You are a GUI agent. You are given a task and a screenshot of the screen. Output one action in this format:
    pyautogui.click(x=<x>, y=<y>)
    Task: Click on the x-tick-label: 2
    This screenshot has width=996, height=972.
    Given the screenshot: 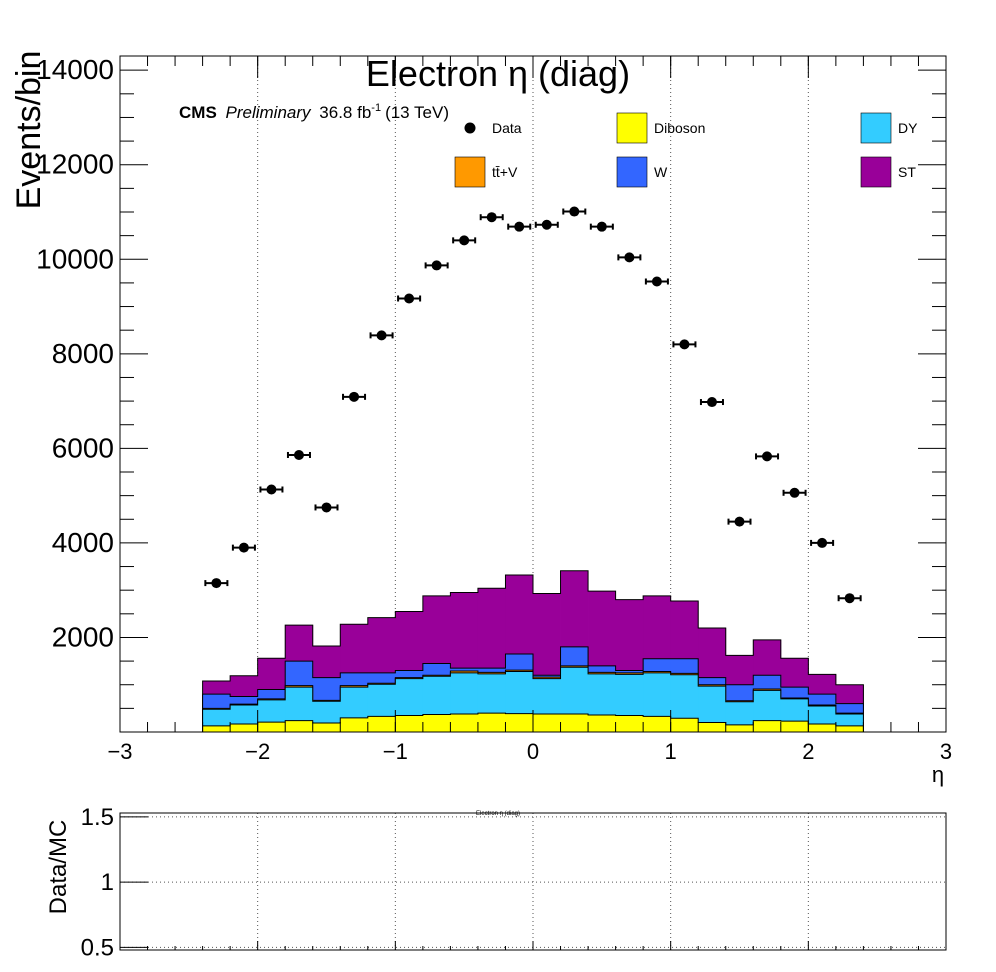 What is the action you would take?
    pyautogui.click(x=808, y=751)
    